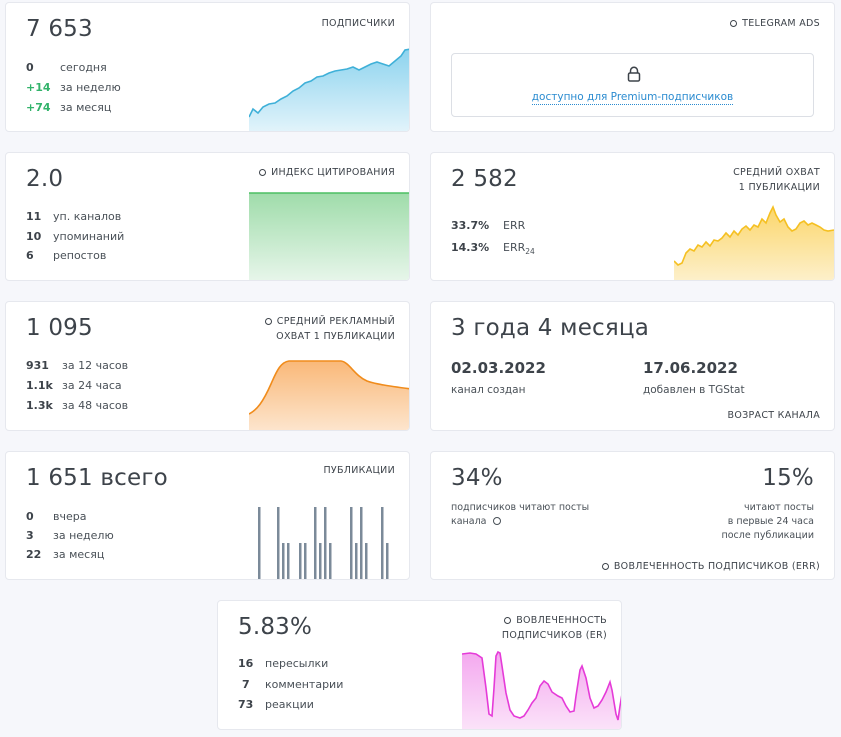  I want to click on citation-chart, so click(329, 236).